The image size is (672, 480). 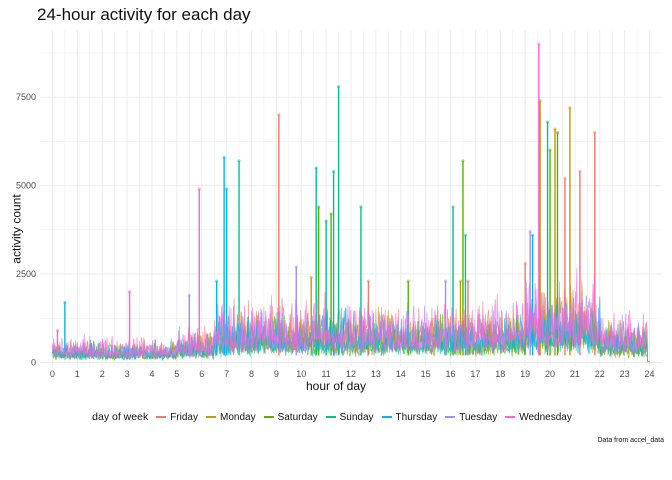 I want to click on x-tick-label: 19, so click(x=525, y=374).